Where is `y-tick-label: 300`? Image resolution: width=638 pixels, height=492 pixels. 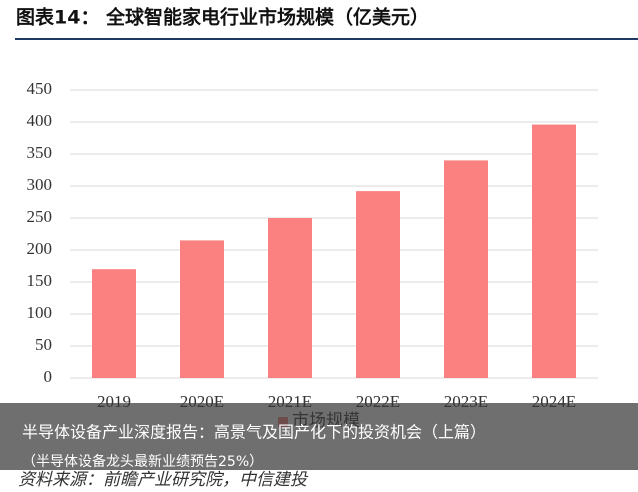
y-tick-label: 300 is located at coordinates (40, 184).